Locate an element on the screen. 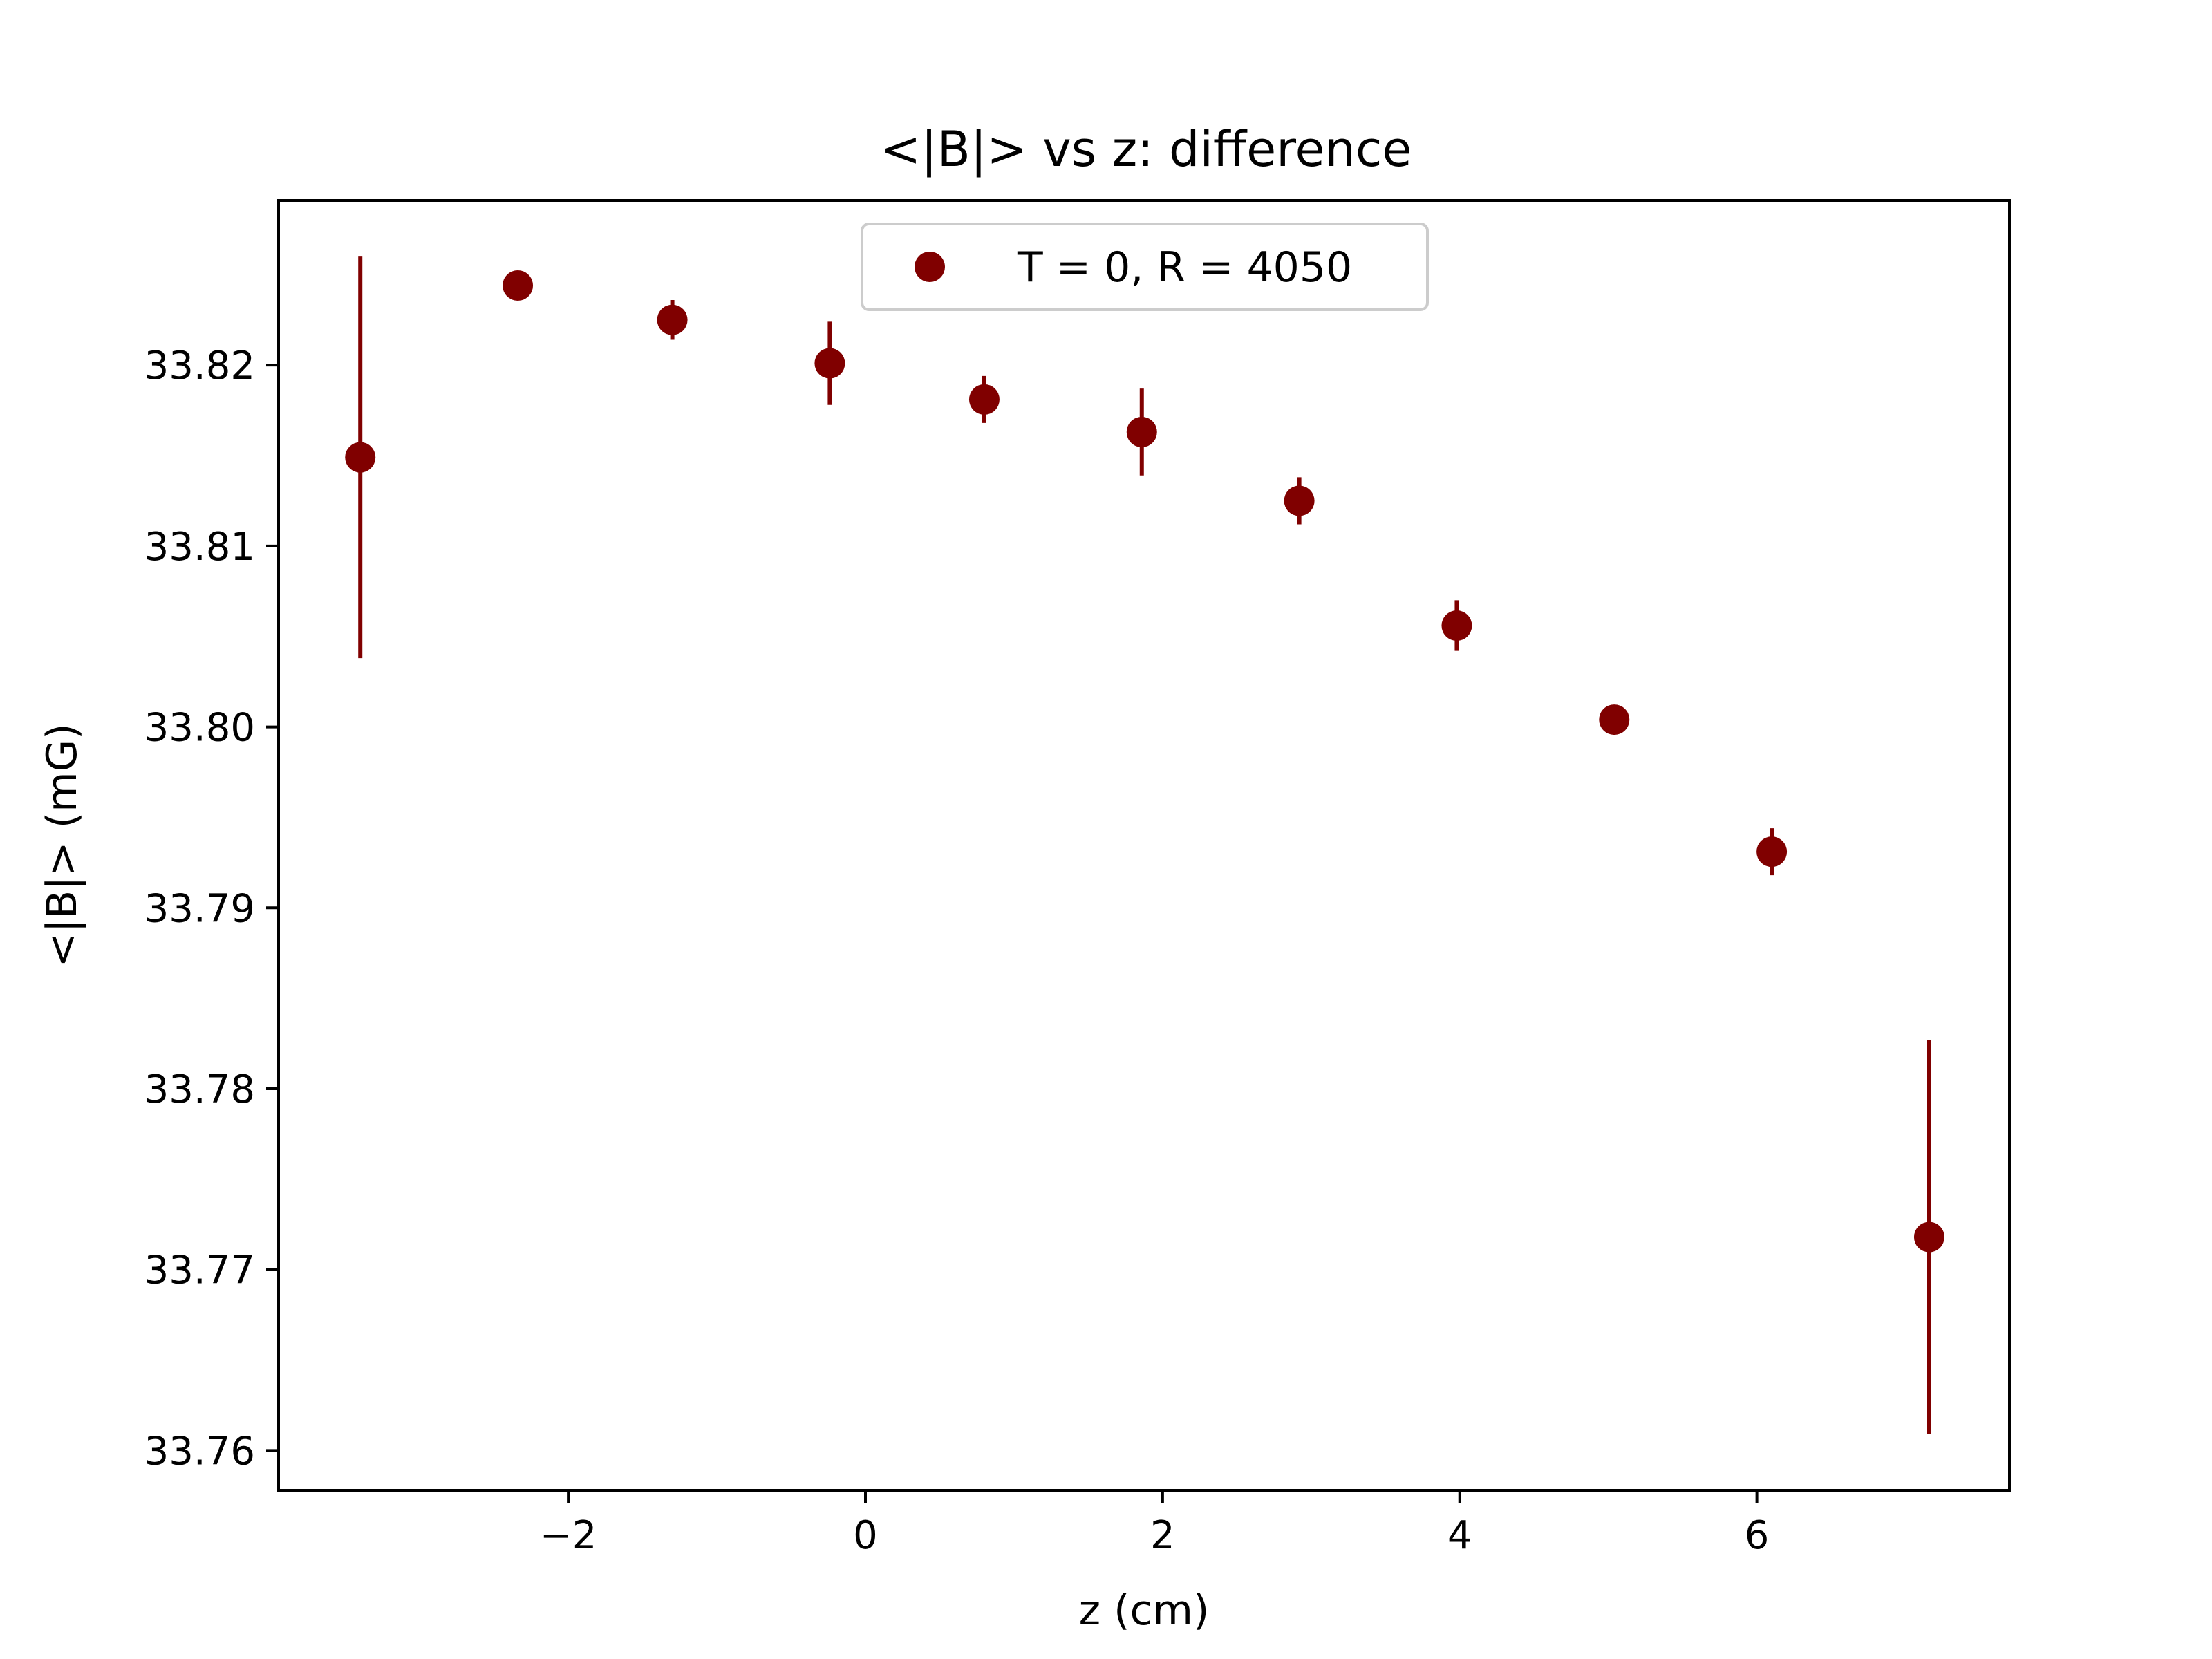 The image size is (2212, 1659). legend-box is located at coordinates (1145, 267).